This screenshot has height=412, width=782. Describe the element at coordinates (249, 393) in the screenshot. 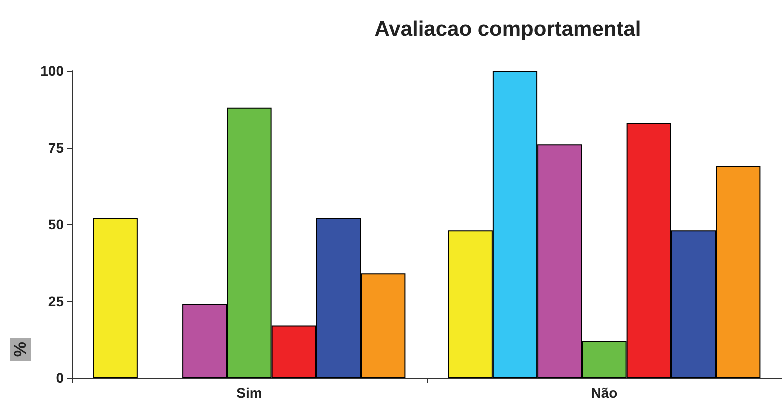

I see `x-tick-label: Sim` at that location.